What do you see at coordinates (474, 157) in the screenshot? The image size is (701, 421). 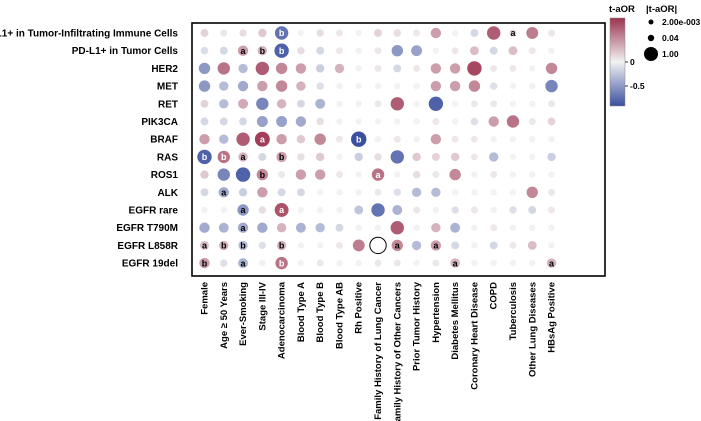 I see `dot-ras-coronary-heart-disease` at bounding box center [474, 157].